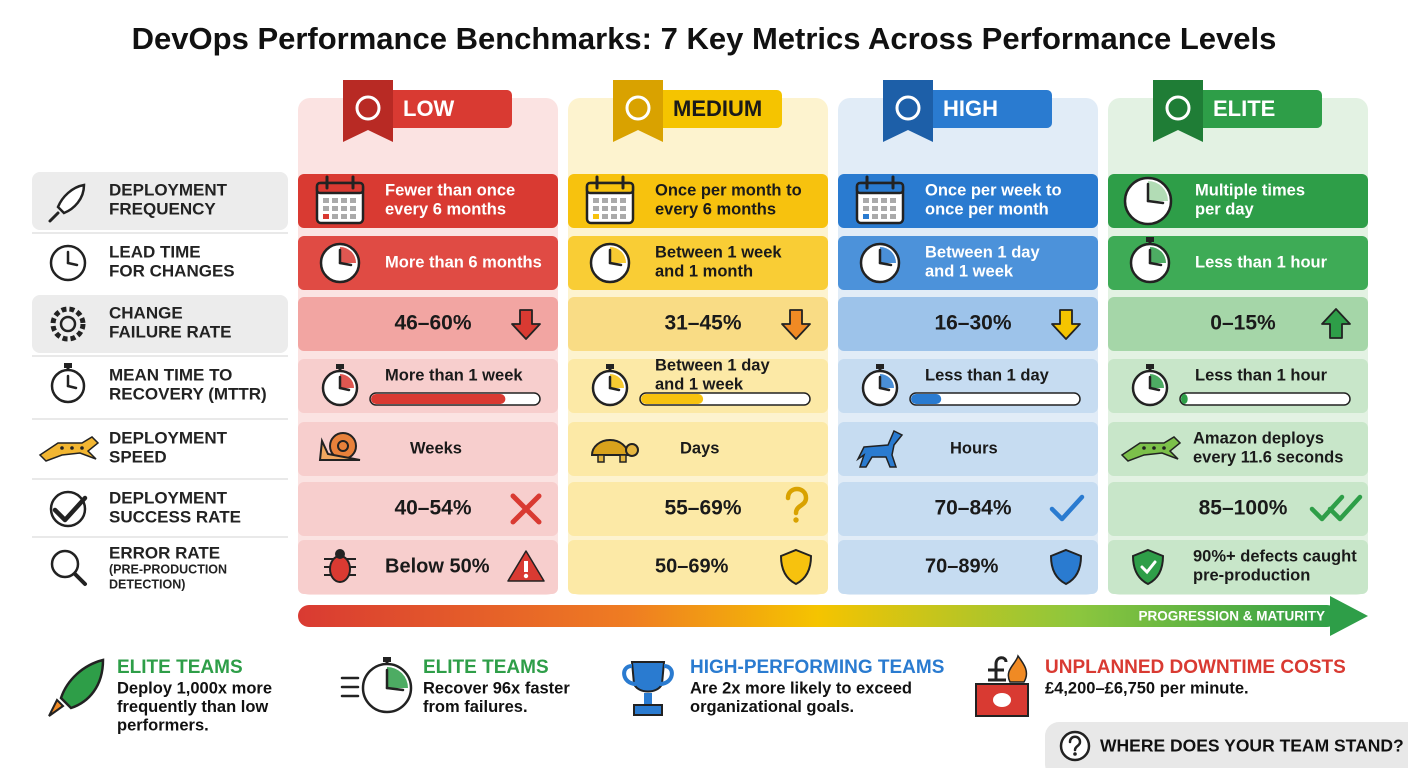 This screenshot has height=768, width=1408. I want to click on bug-head, so click(340, 554).